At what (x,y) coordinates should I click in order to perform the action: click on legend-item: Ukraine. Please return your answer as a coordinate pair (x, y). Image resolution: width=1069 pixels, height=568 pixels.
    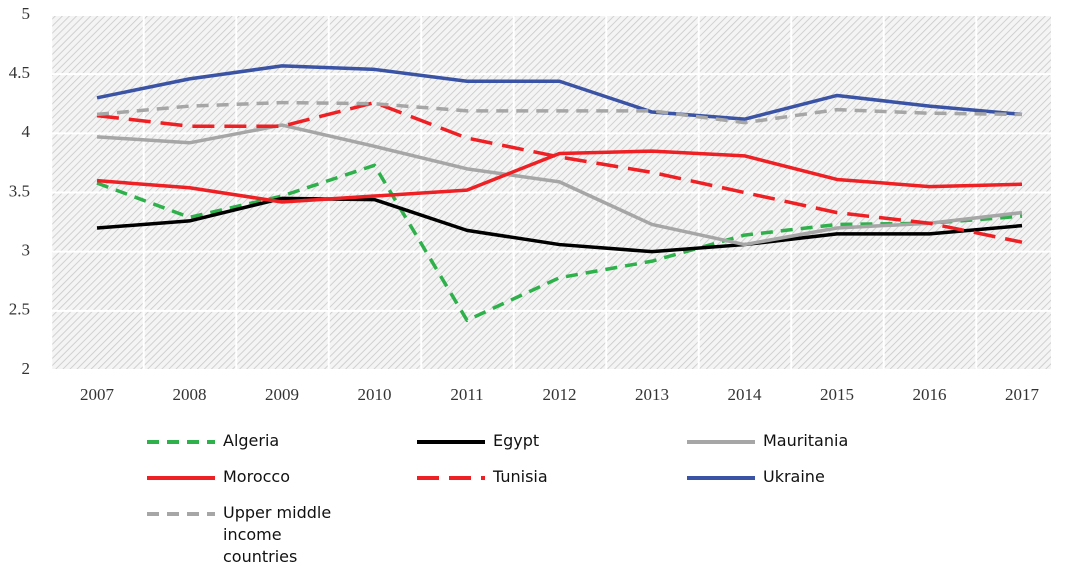
    Looking at the image, I should click on (791, 477).